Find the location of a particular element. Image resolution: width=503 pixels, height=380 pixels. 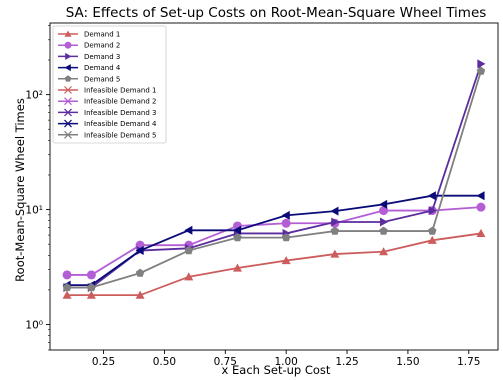

legend-label: Demand 5 is located at coordinates (102, 79).